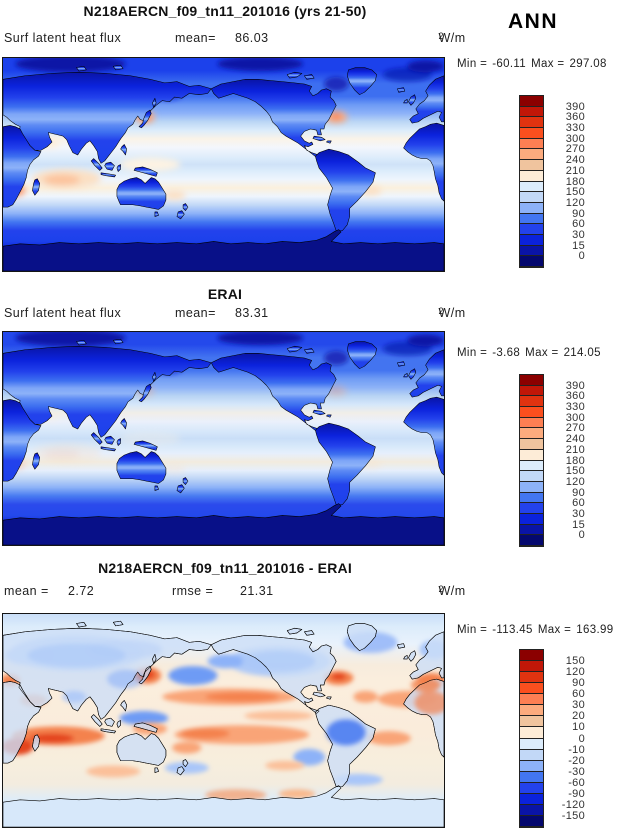  I want to click on colorbar-tick: -60, so click(576, 782).